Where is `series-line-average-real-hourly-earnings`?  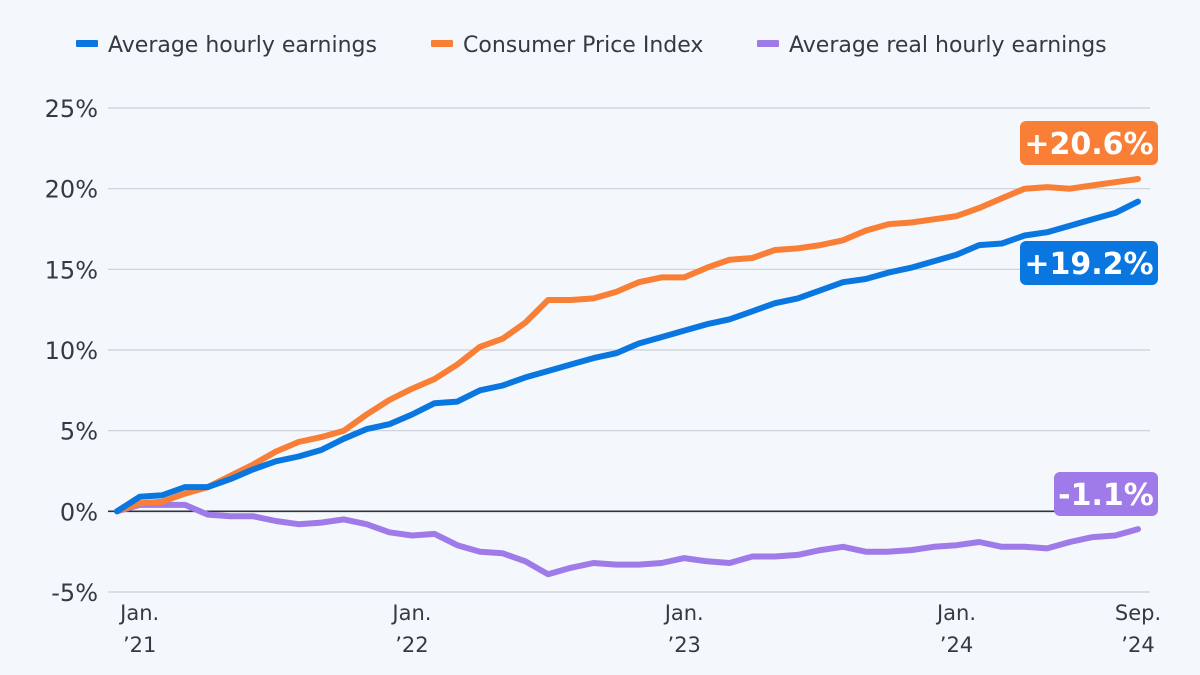
series-line-average-real-hourly-earnings is located at coordinates (627, 539).